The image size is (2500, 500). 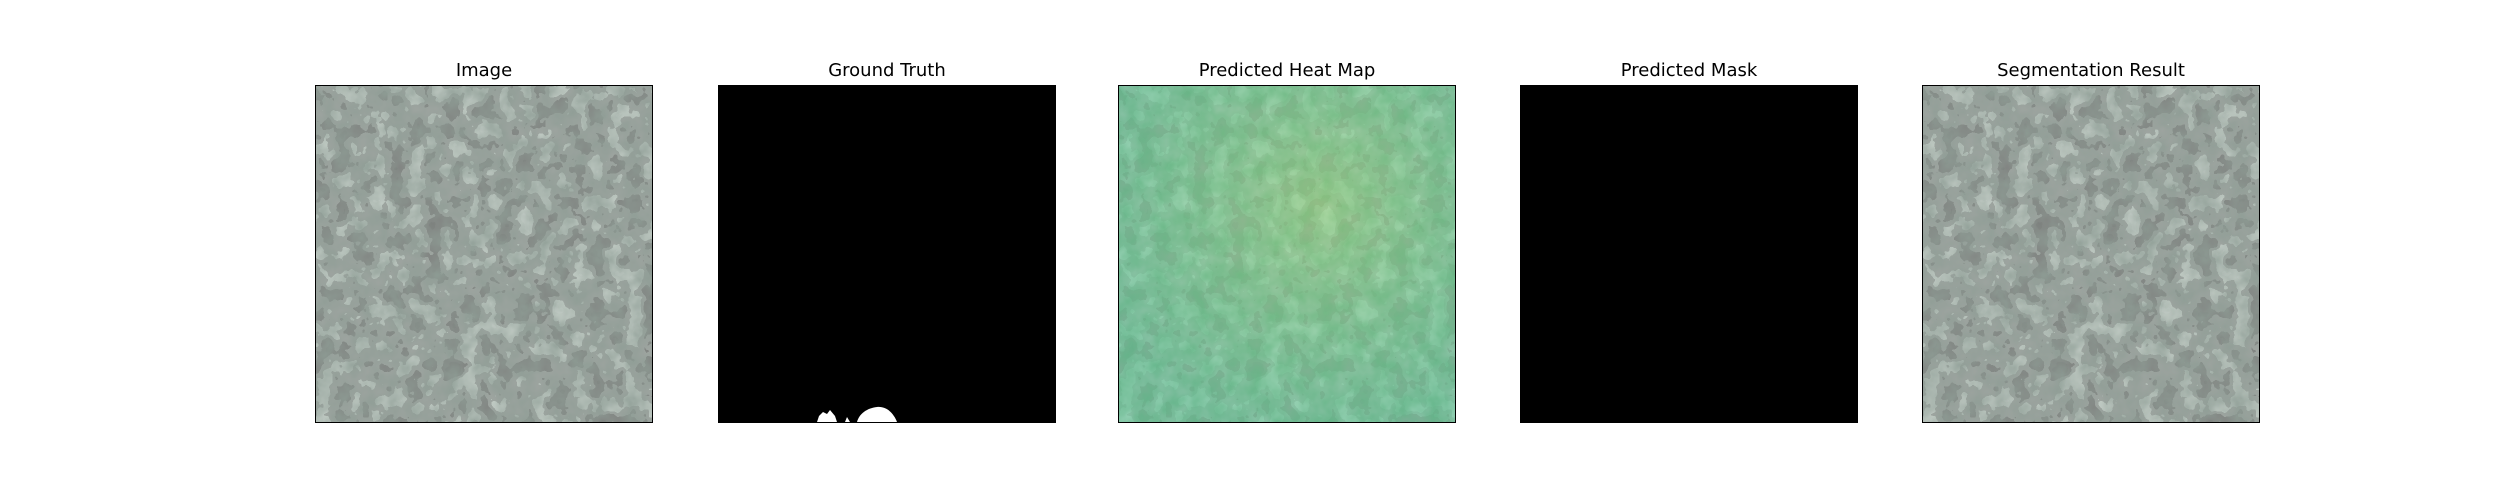 I want to click on panel-predicted-heat-map: Predicted Heat Map, so click(x=1287, y=250).